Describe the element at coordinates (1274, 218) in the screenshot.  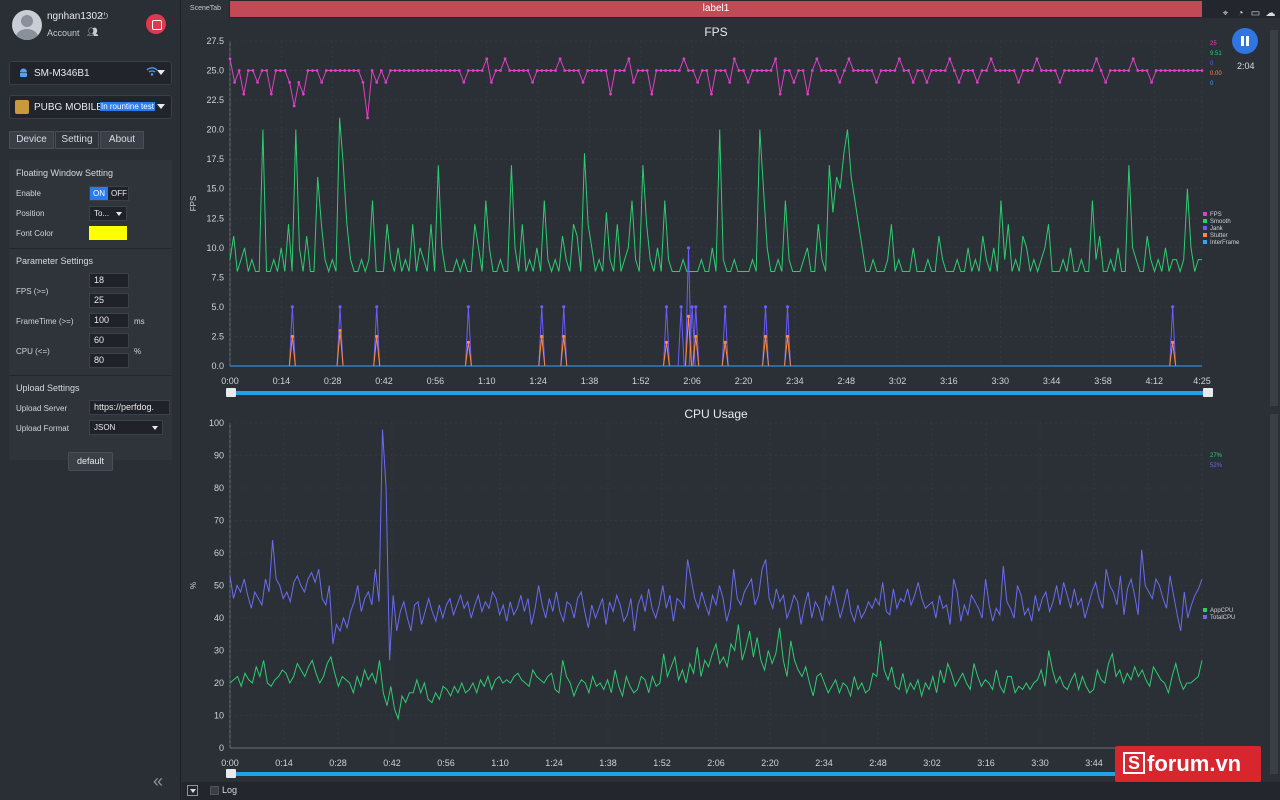
I see `fps-scrollbar` at that location.